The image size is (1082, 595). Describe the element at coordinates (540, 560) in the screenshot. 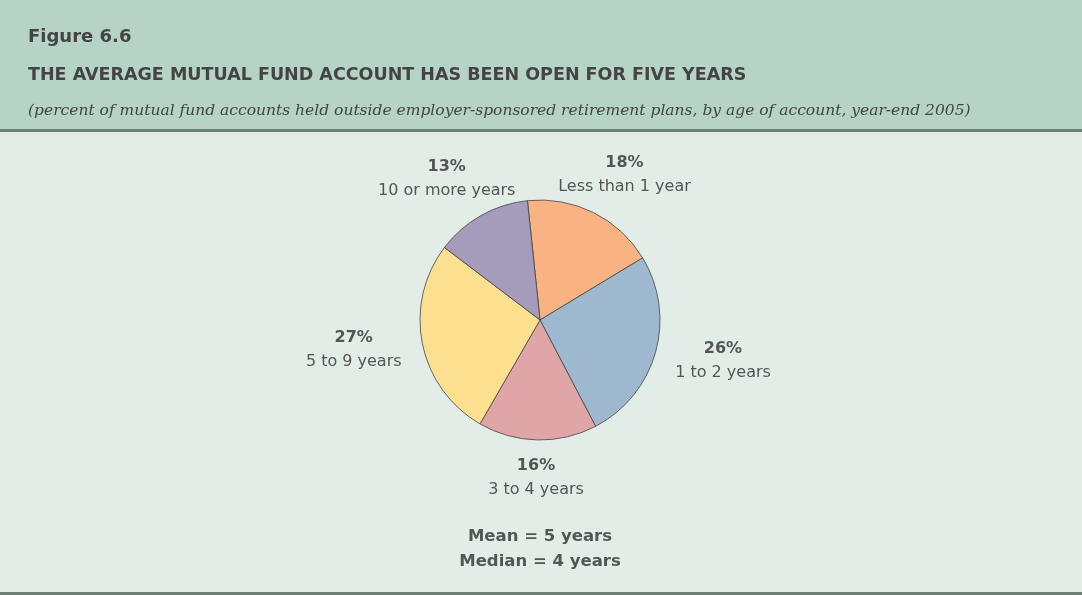

I see `text: Median = 4 years` at that location.